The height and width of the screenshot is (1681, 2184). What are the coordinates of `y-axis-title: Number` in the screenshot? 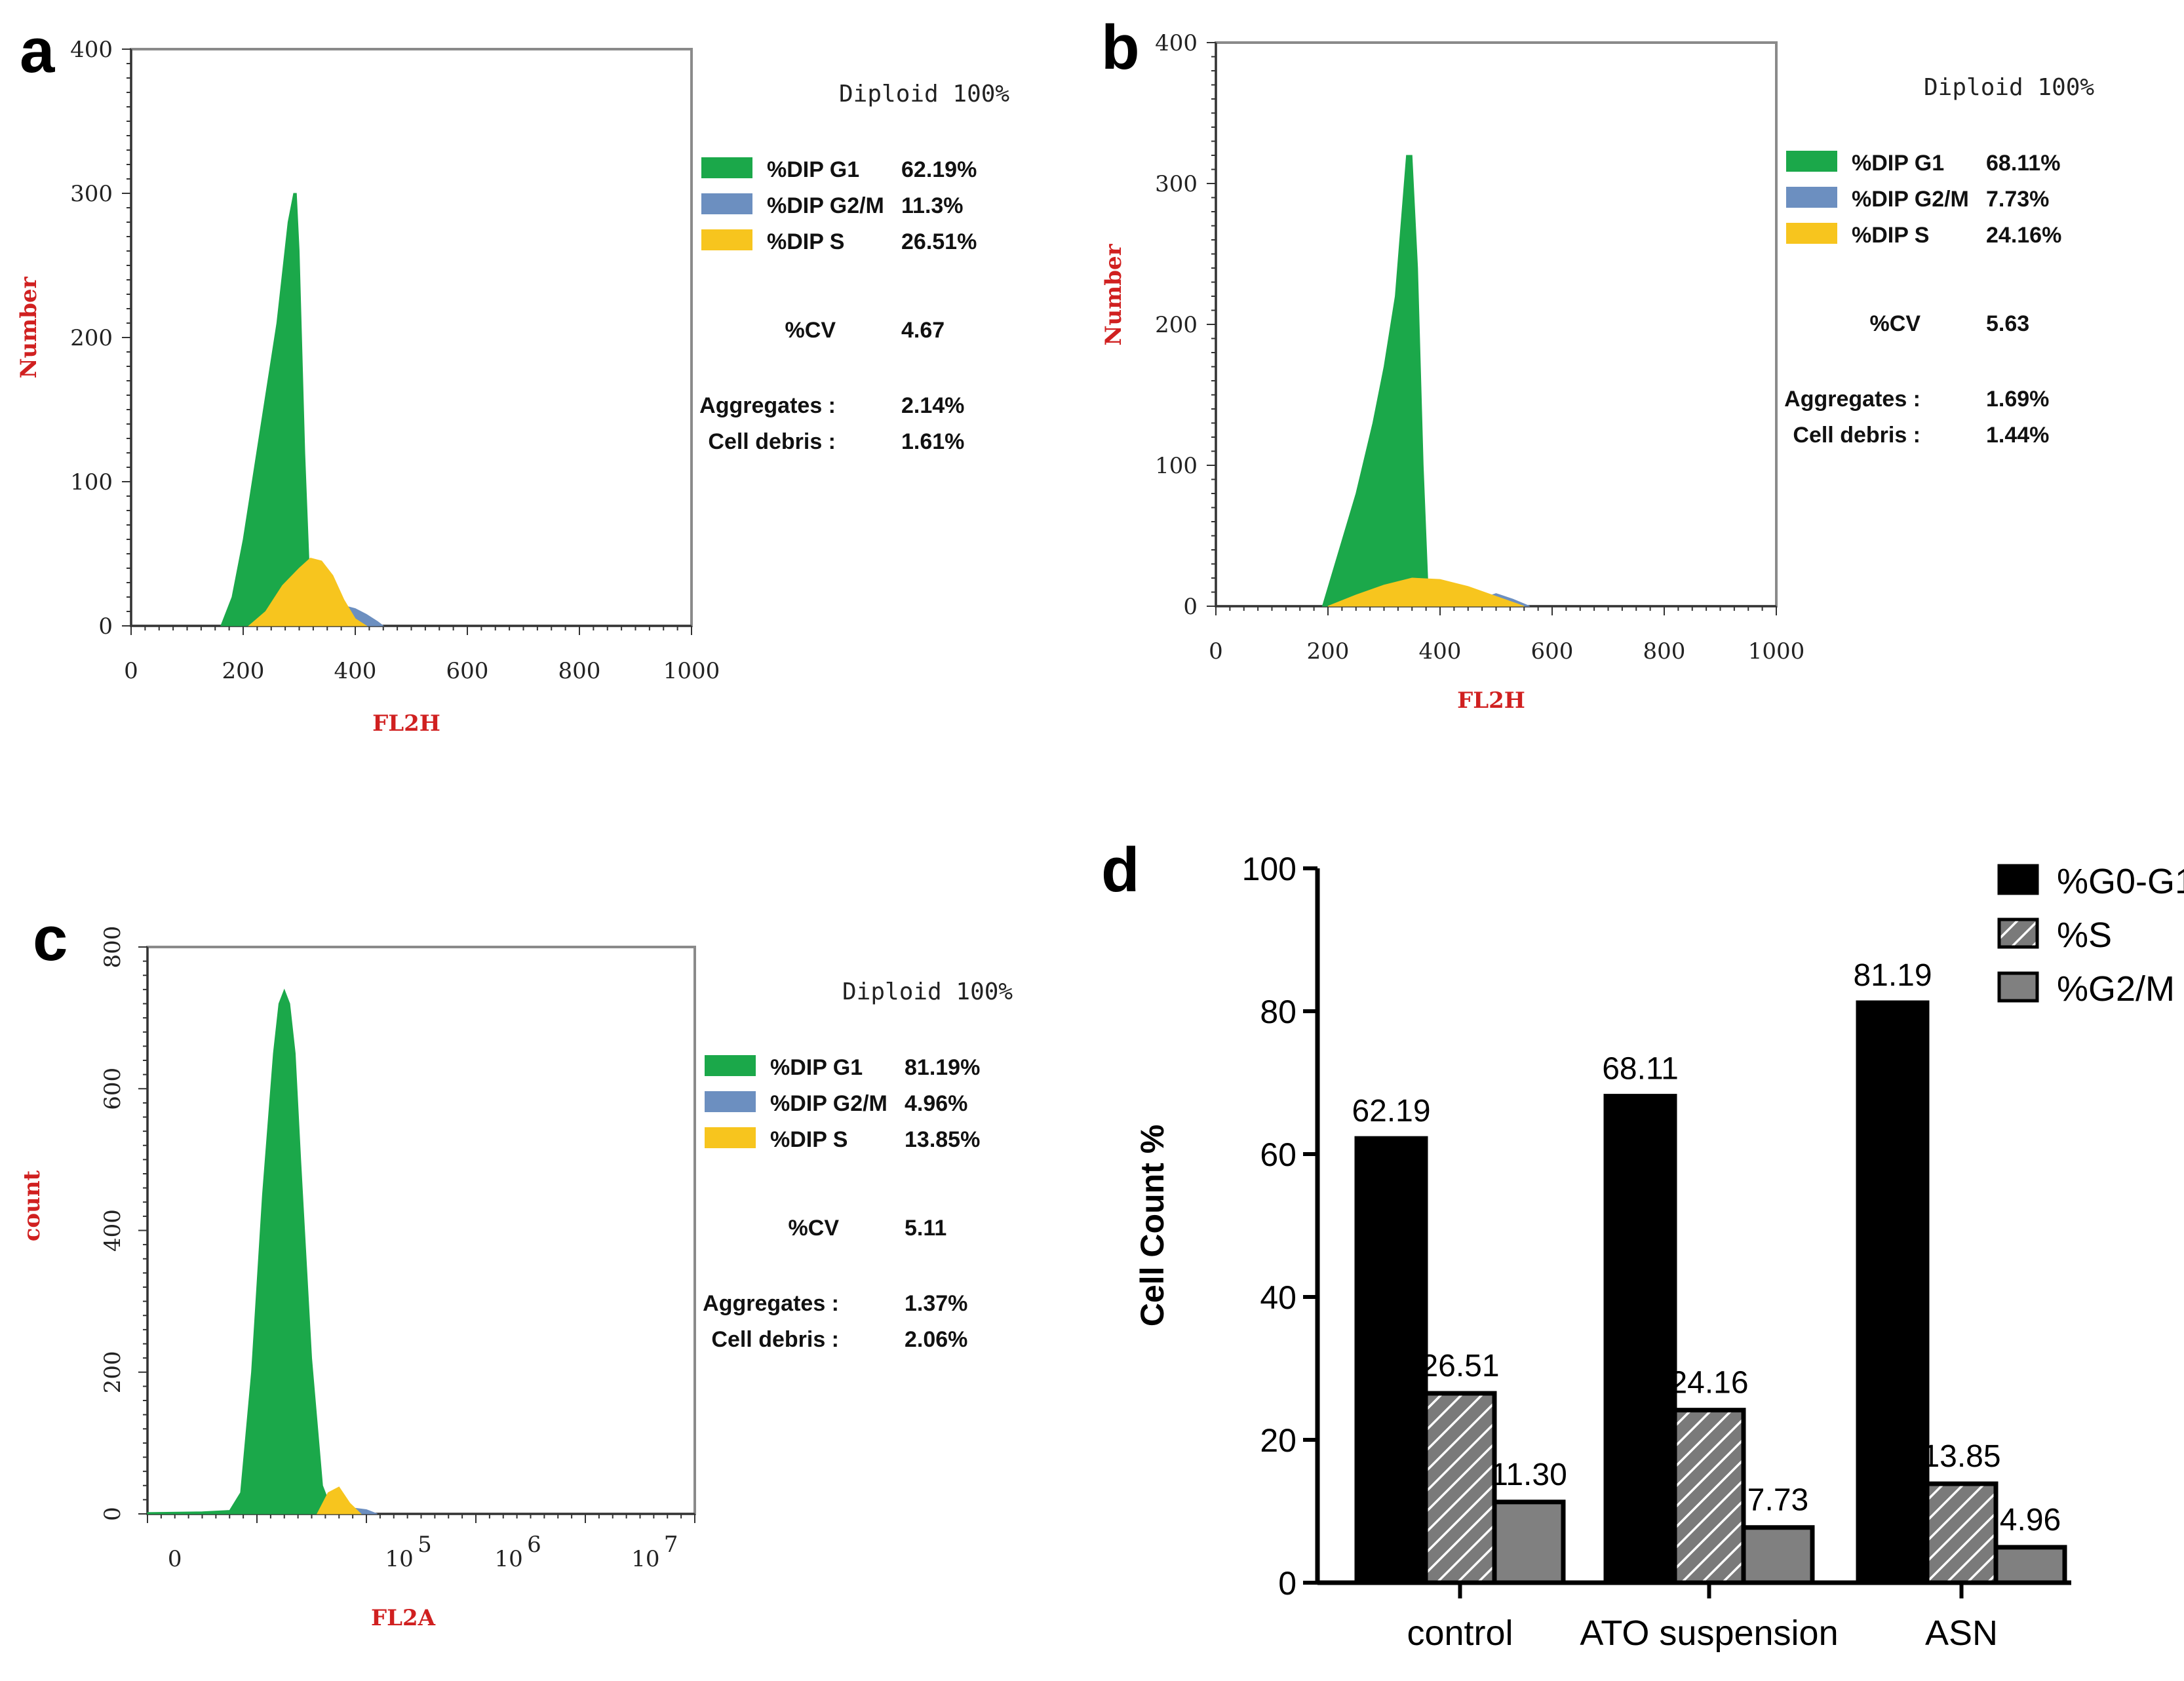 It's located at (1114, 294).